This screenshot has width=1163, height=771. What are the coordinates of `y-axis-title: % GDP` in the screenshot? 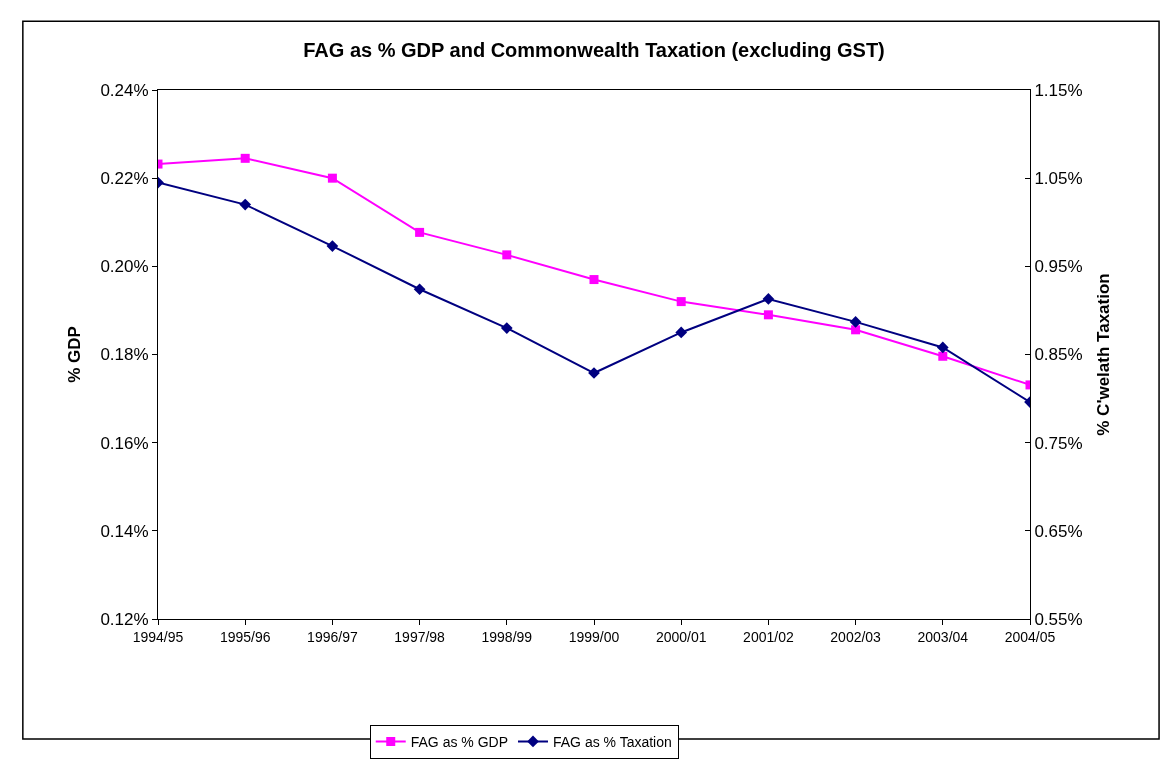 It's located at (74, 354).